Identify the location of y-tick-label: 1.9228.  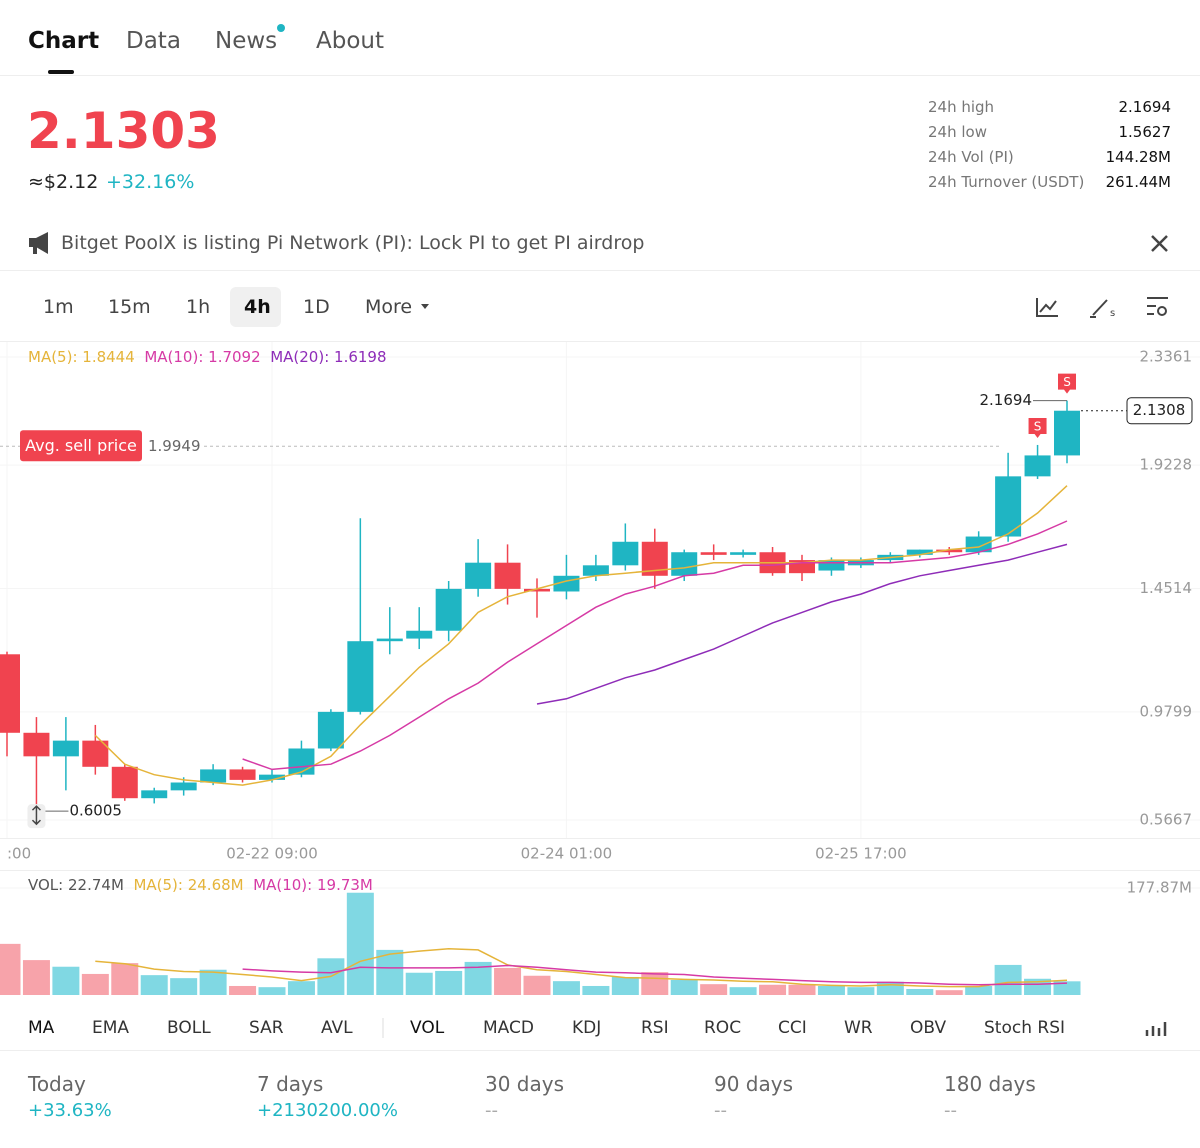
(1166, 465).